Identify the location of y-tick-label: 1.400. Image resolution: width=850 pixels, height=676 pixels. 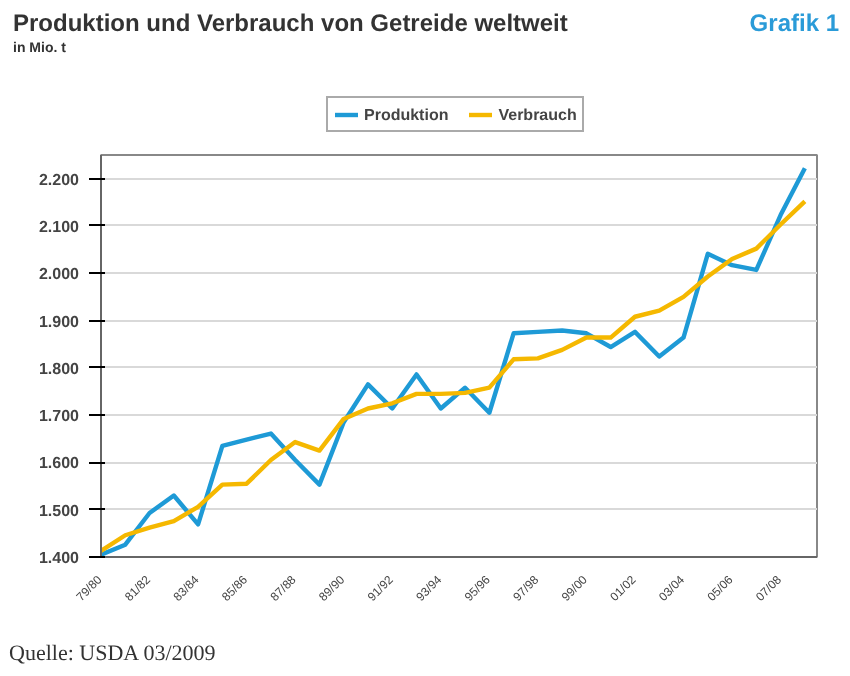
(59, 558).